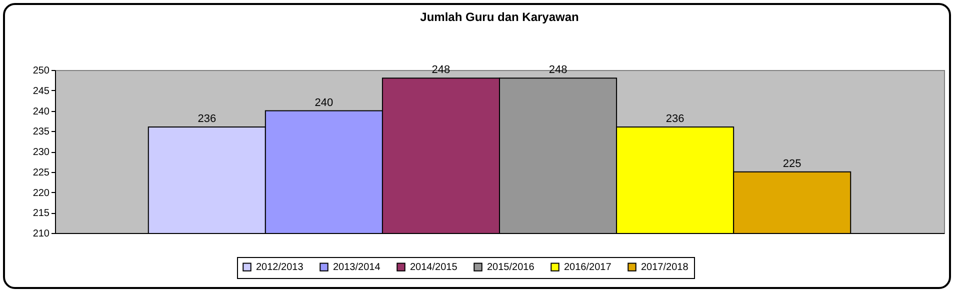 The image size is (954, 292). I want to click on legend-label: 2013/2014, so click(357, 268).